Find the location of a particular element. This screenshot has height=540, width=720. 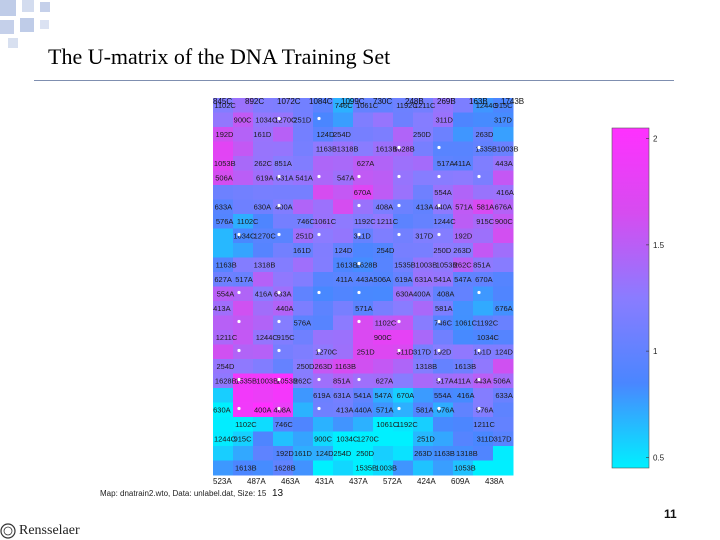

sample-label: 1061C is located at coordinates (325, 221).